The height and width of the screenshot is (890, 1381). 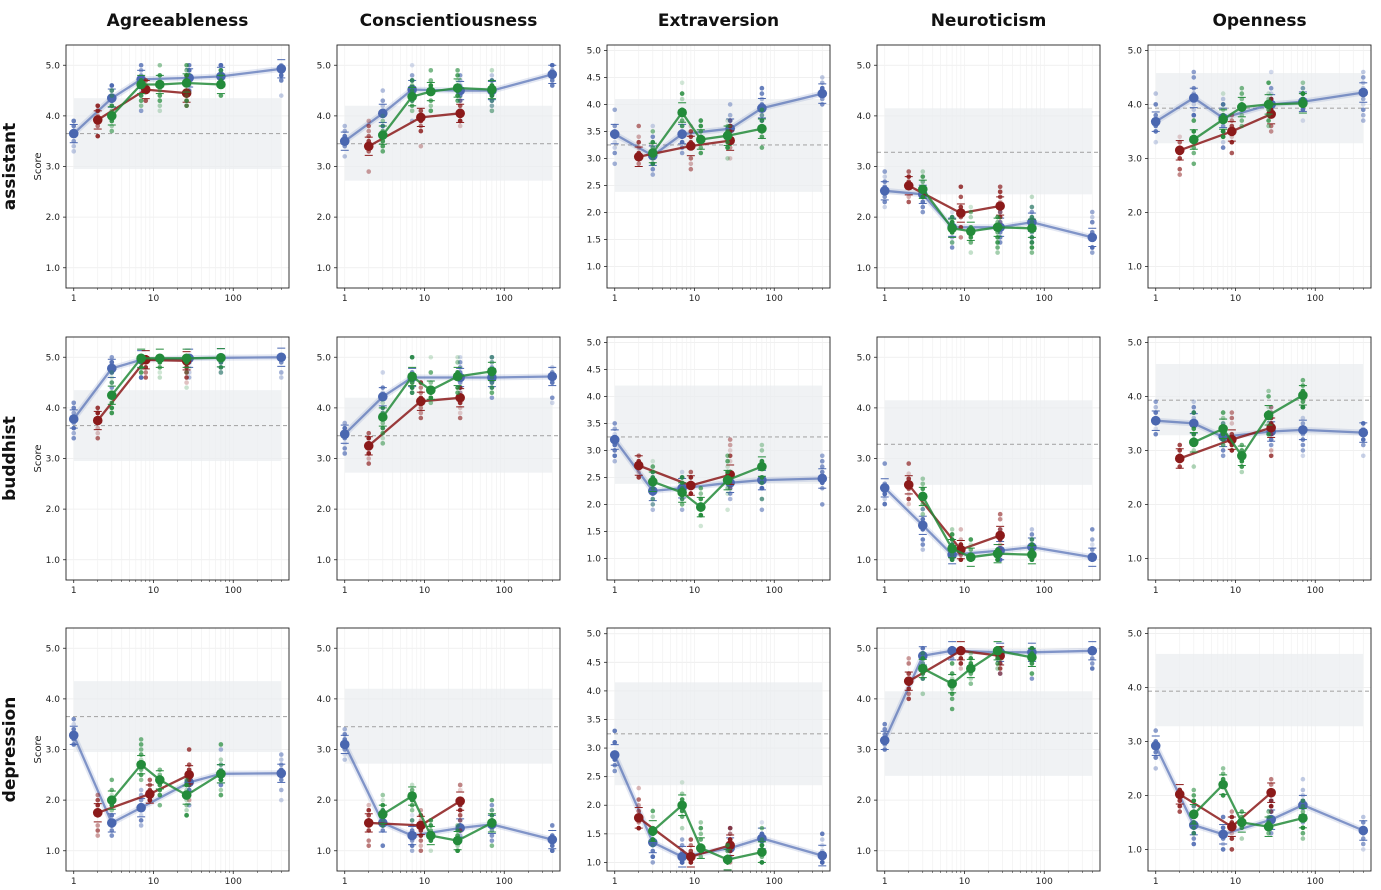 What do you see at coordinates (449, 21) in the screenshot?
I see `column-title: Conscientiousness` at bounding box center [449, 21].